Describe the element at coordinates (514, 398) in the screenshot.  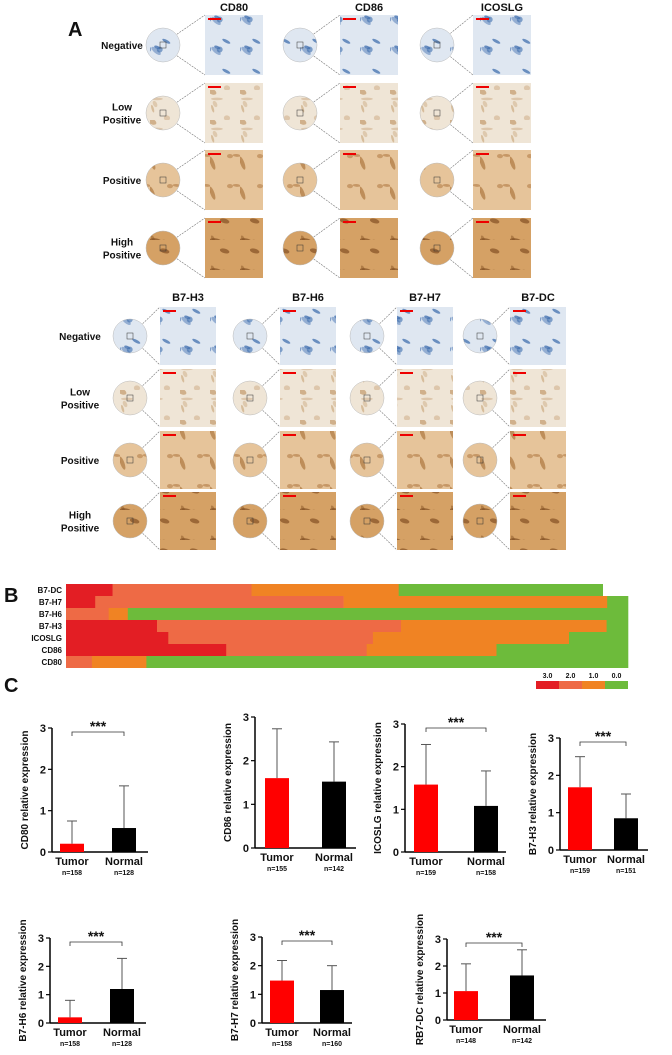
I see `ihc-image-b7-dc-low` at that location.